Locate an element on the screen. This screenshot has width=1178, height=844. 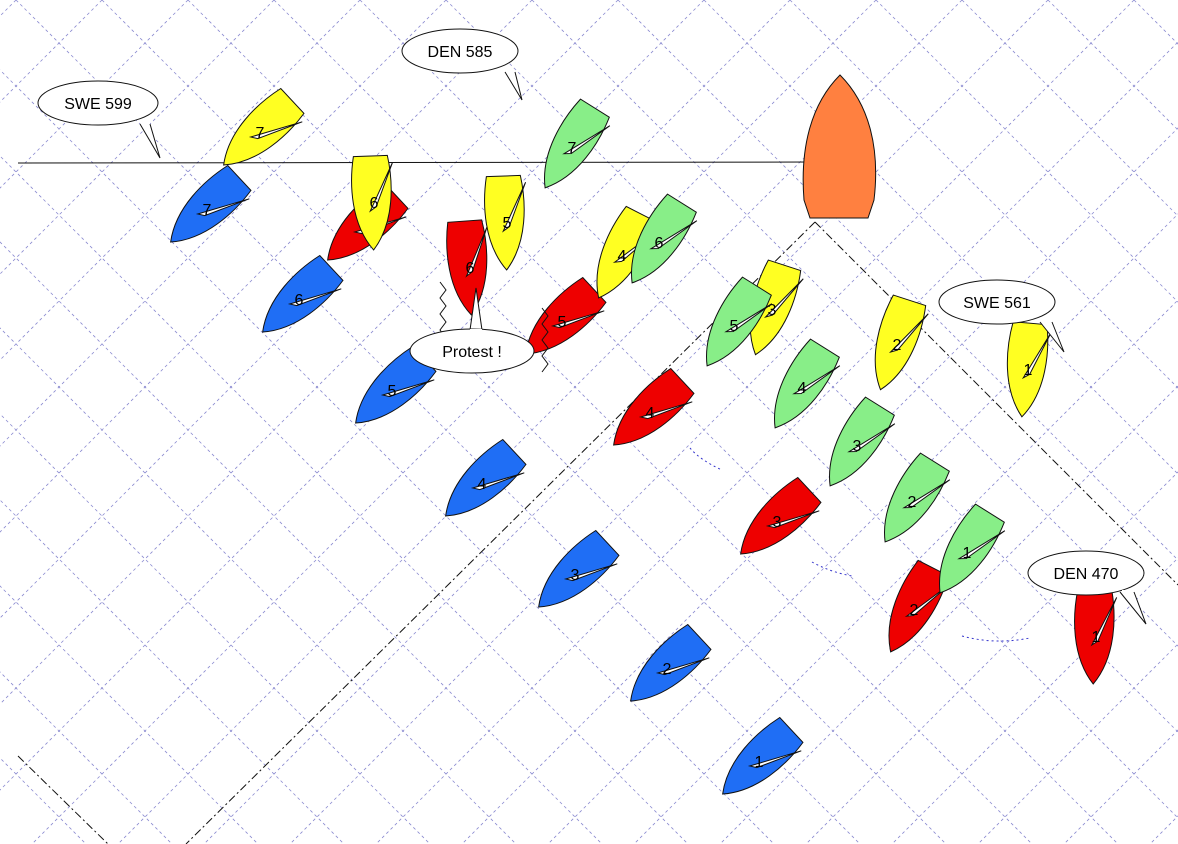
start-line is located at coordinates (416, 162).